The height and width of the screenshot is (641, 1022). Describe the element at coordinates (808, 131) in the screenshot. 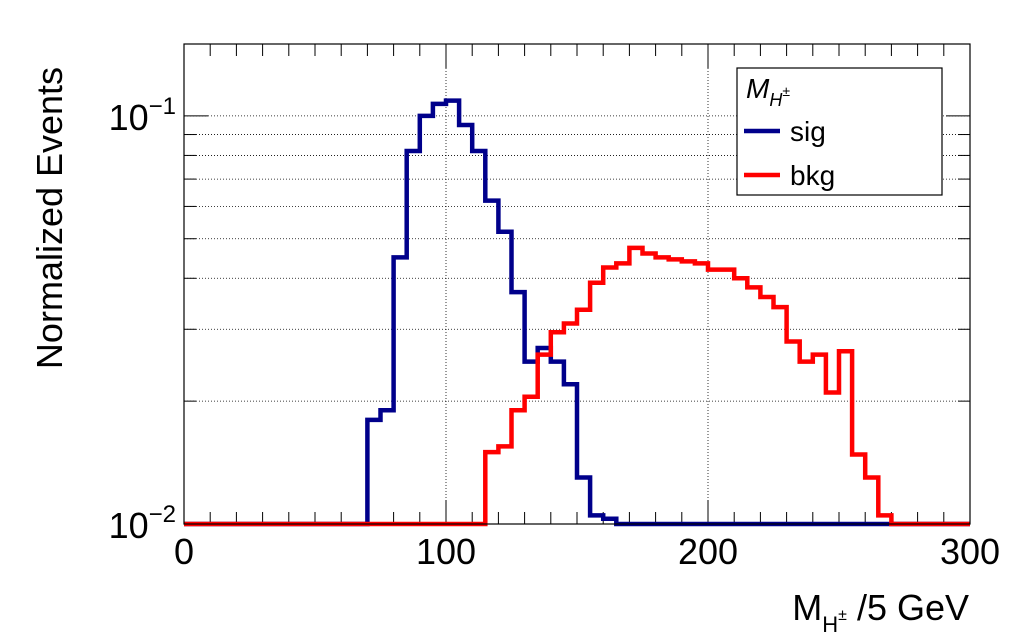

I see `legend-label-sig: sig` at that location.